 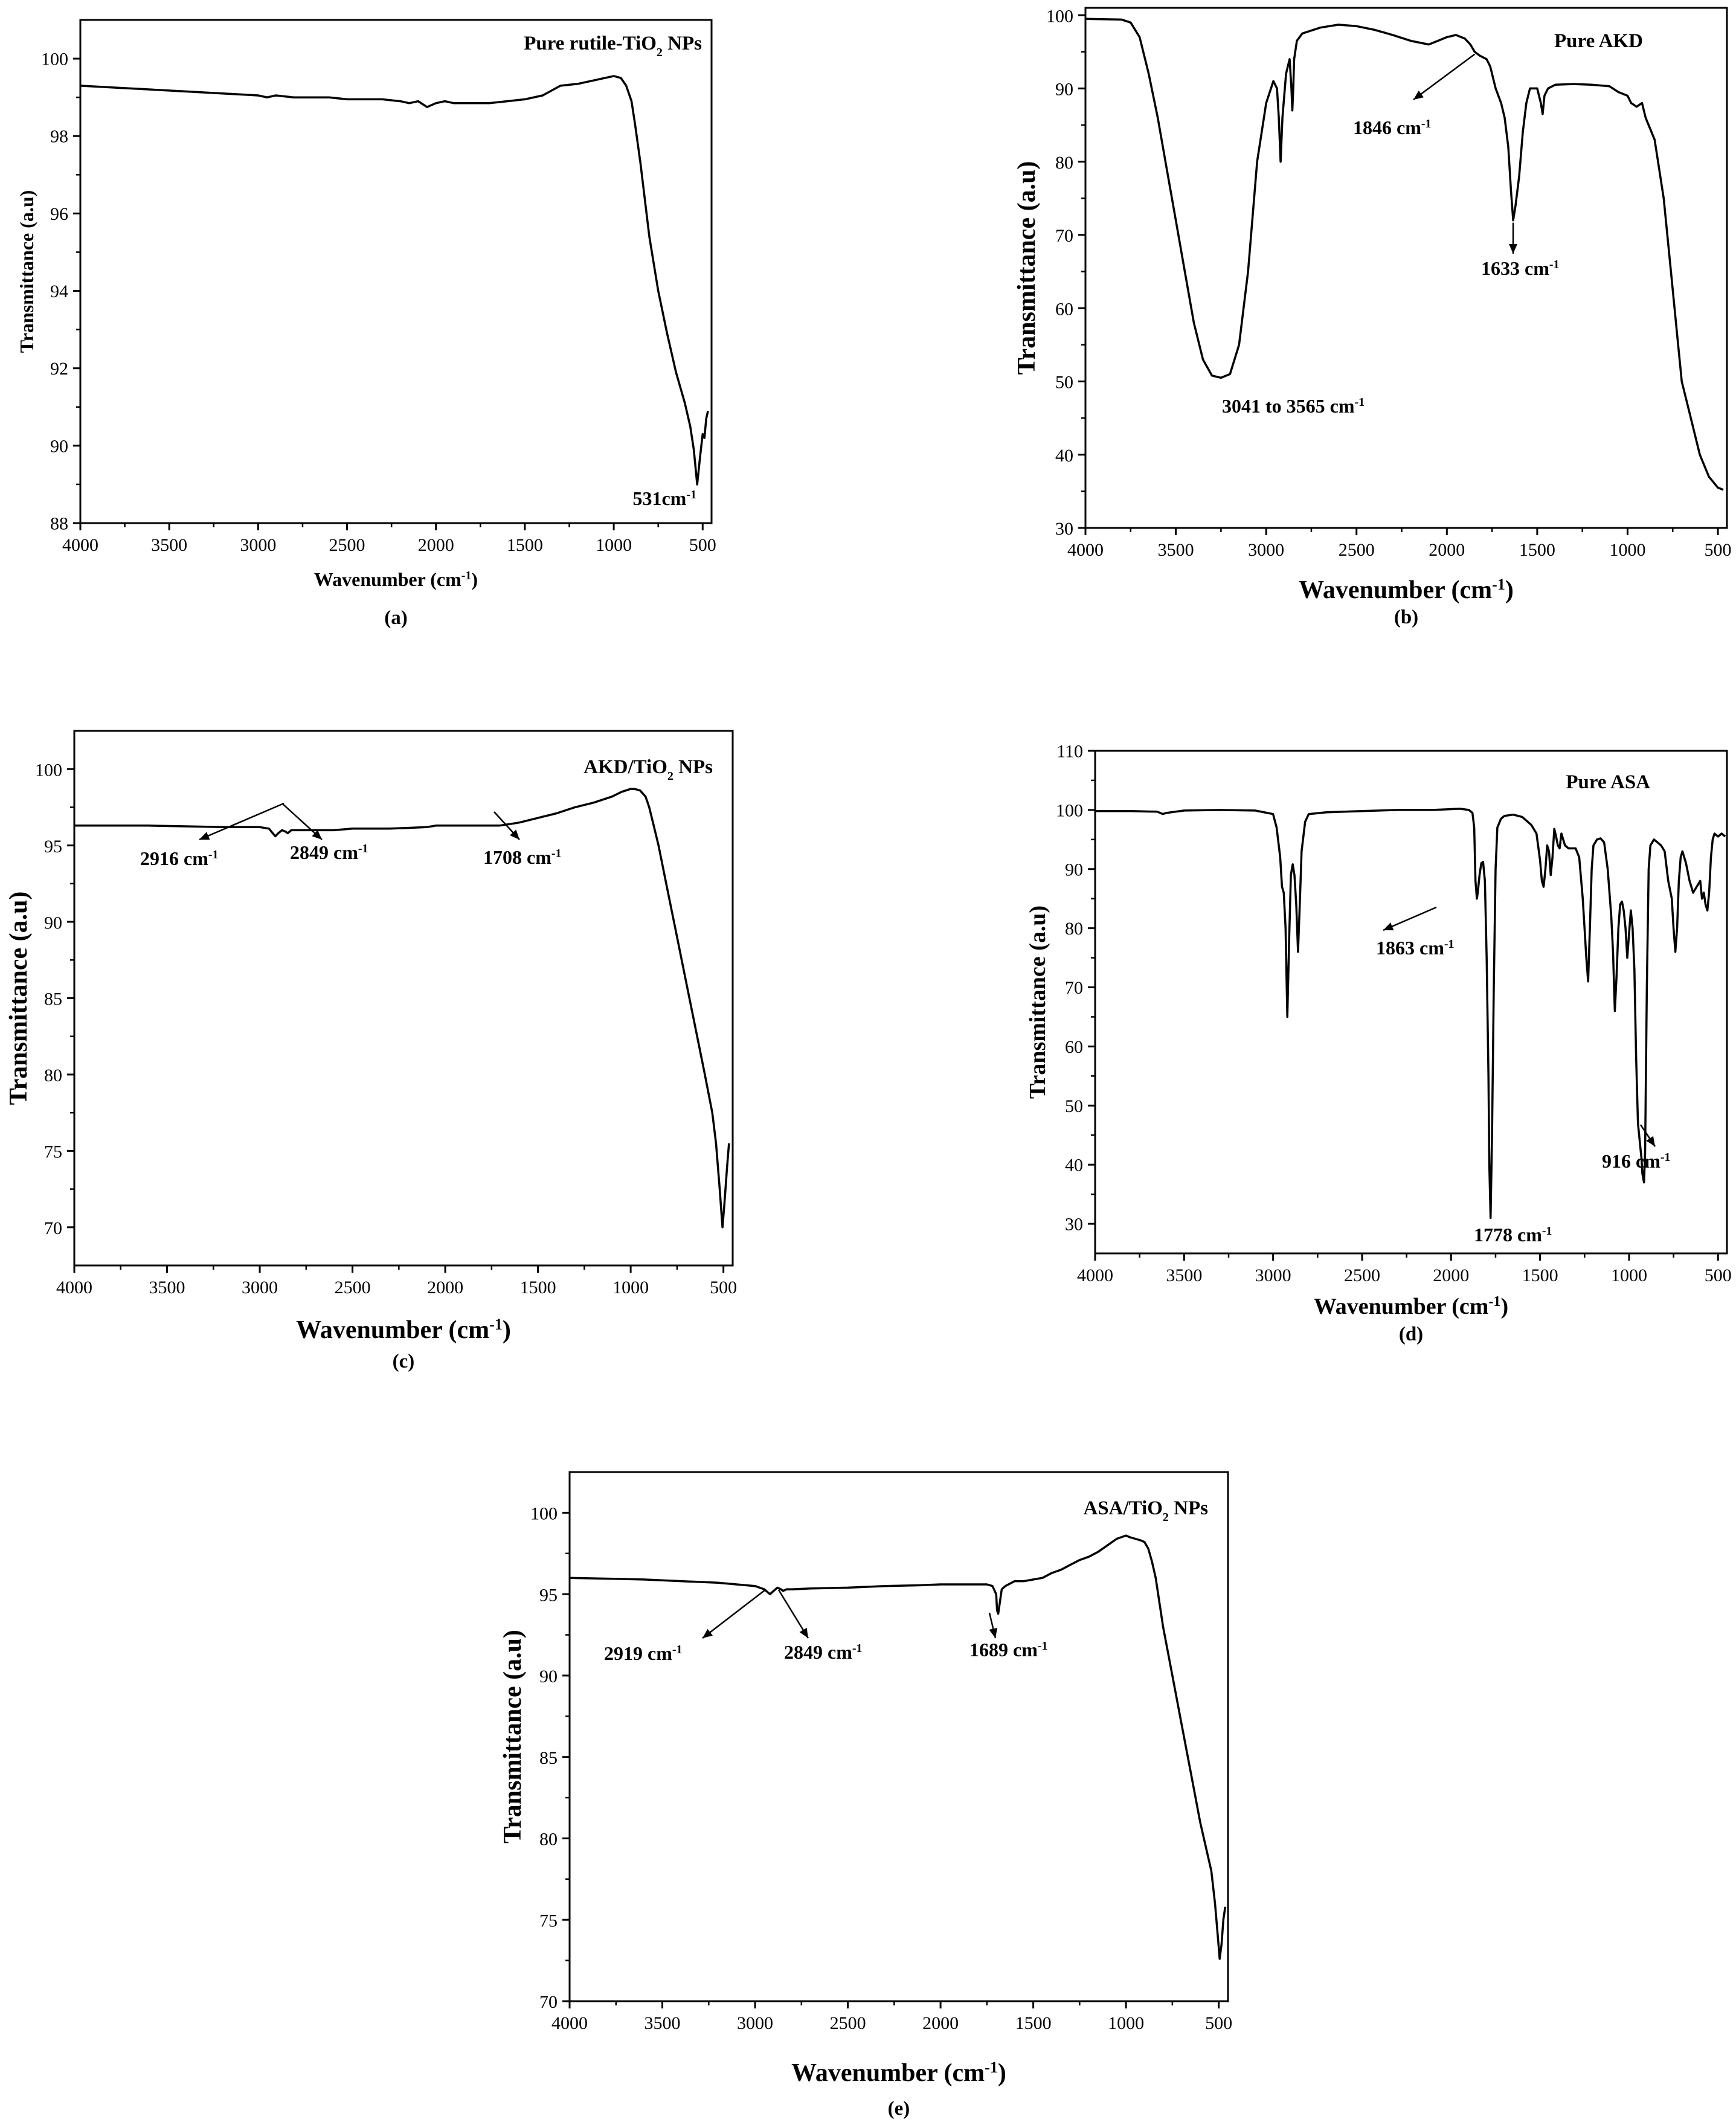 What do you see at coordinates (53, 847) in the screenshot?
I see `y-tick-label: 95` at bounding box center [53, 847].